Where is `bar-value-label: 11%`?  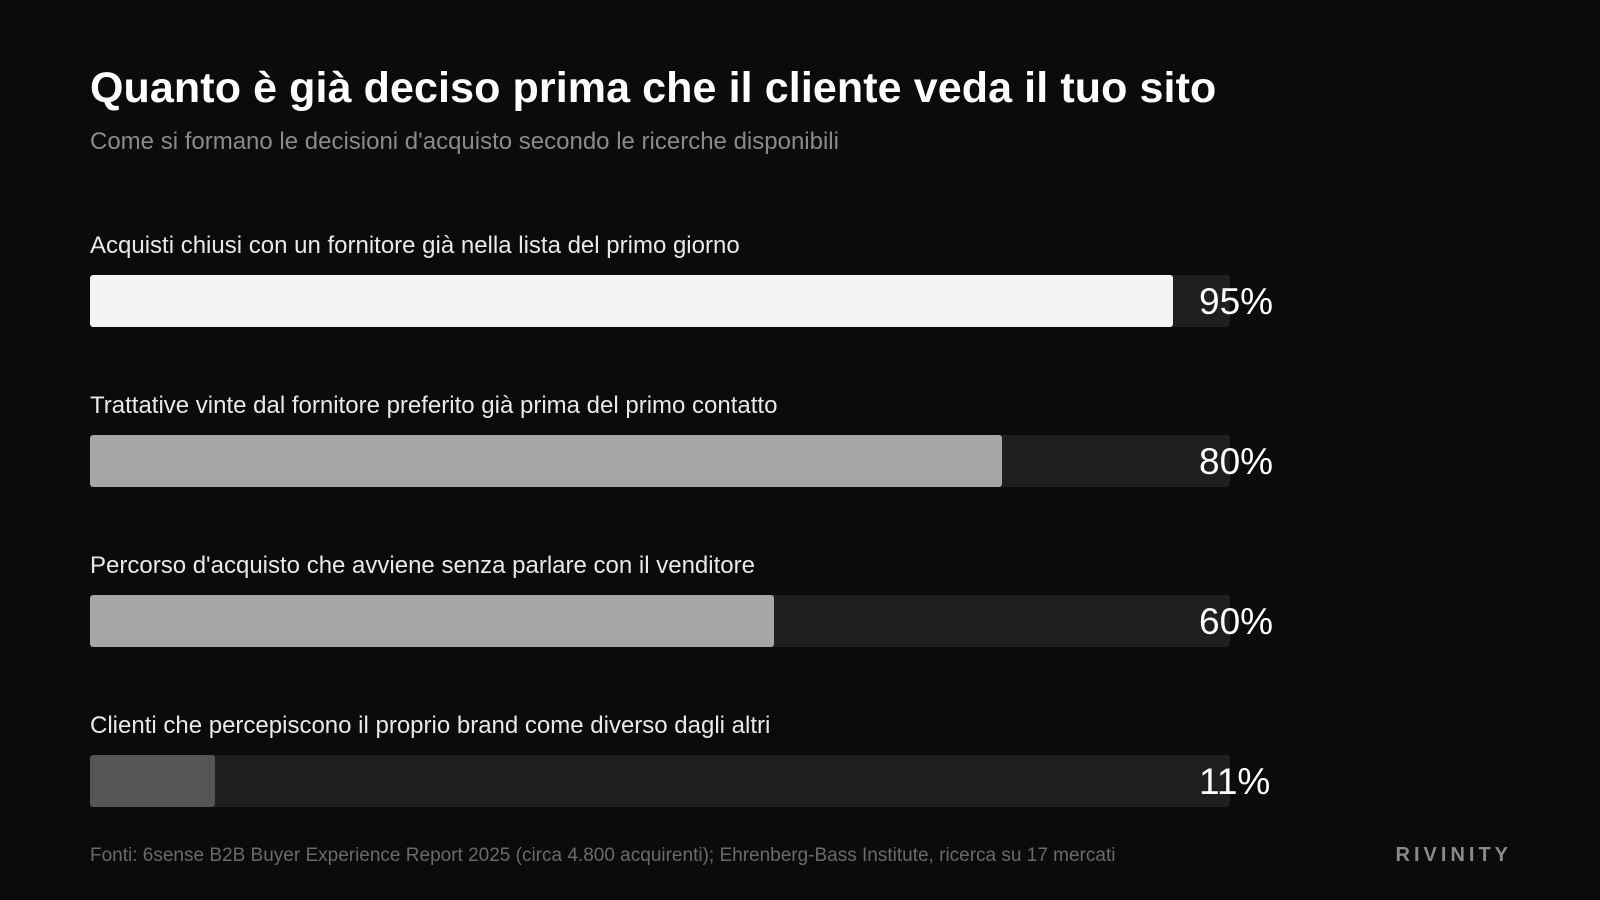
bar-value-label: 11% is located at coordinates (1235, 781).